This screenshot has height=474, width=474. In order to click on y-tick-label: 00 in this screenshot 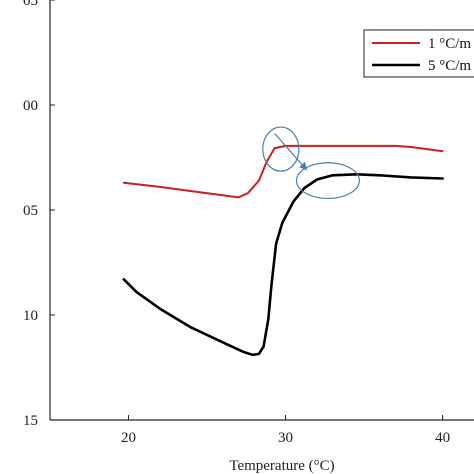, I will do `click(30, 106)`.